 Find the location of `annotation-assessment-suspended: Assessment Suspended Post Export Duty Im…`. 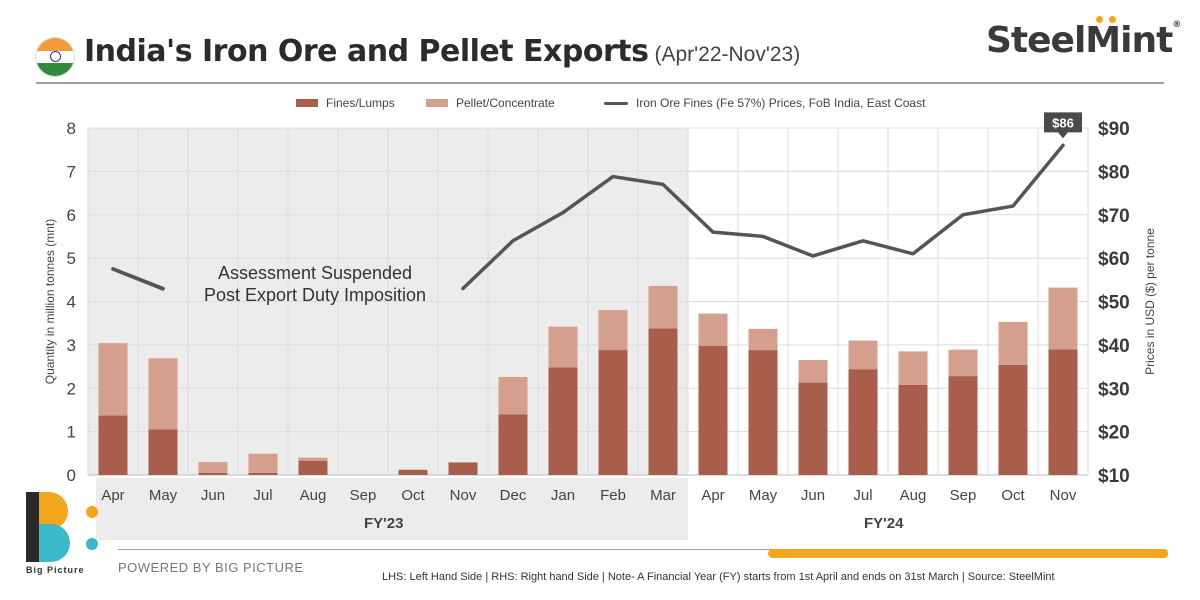

annotation-assessment-suspended: Assessment Suspended Post Export Duty Im… is located at coordinates (315, 284).